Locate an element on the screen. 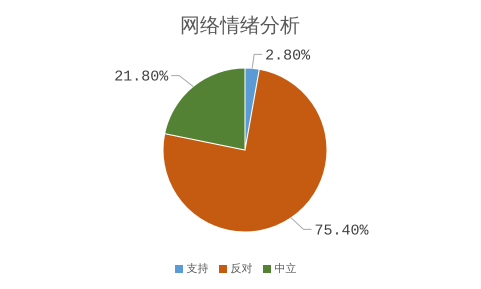 The height and width of the screenshot is (289, 481). chart-title: 网络情绪分析 is located at coordinates (240, 25).